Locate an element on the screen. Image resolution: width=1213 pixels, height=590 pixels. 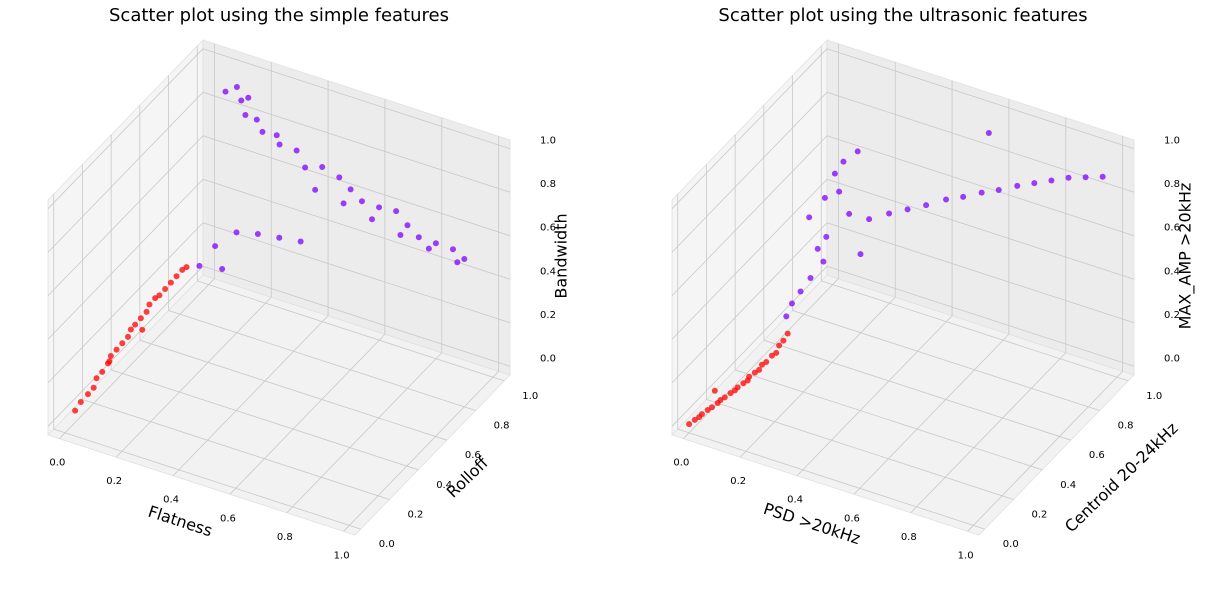
z-axis-label: MAX_AMP >20kHz is located at coordinates (1186, 256).